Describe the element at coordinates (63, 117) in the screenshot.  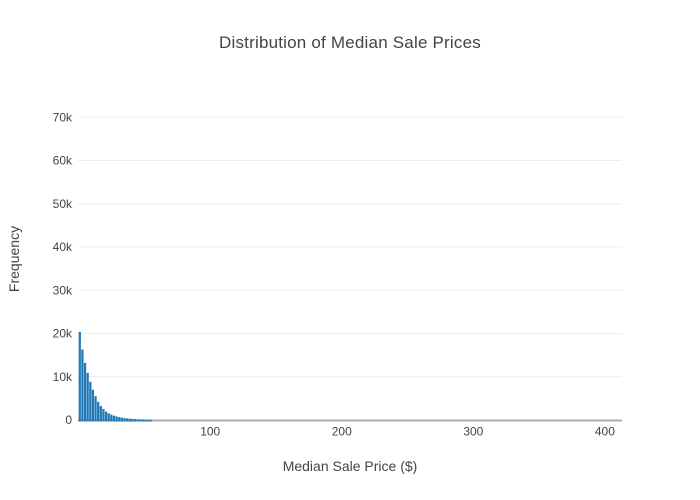
I see `y-tick-label: 70k` at that location.